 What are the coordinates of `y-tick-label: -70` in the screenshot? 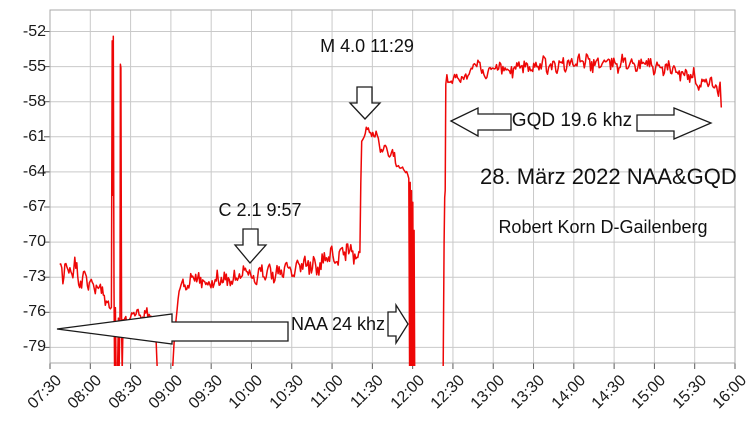 It's located at (34, 242).